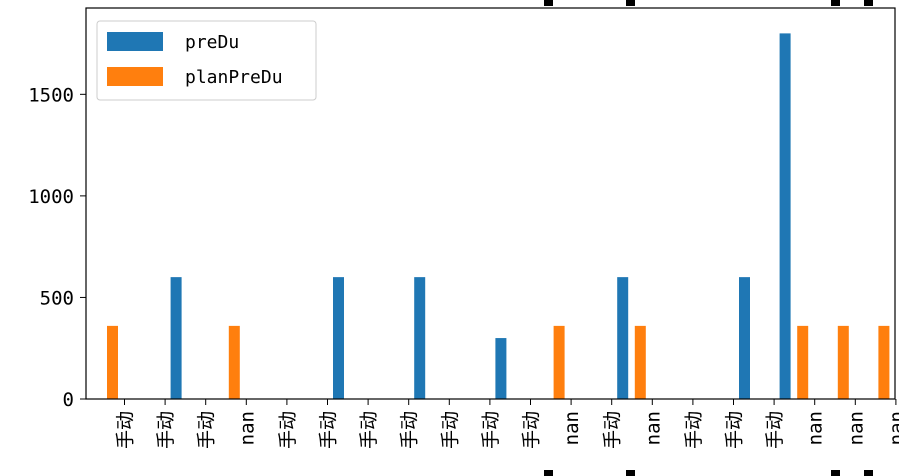  What do you see at coordinates (51, 197) in the screenshot?
I see `y-tick-label: 1000` at bounding box center [51, 197].